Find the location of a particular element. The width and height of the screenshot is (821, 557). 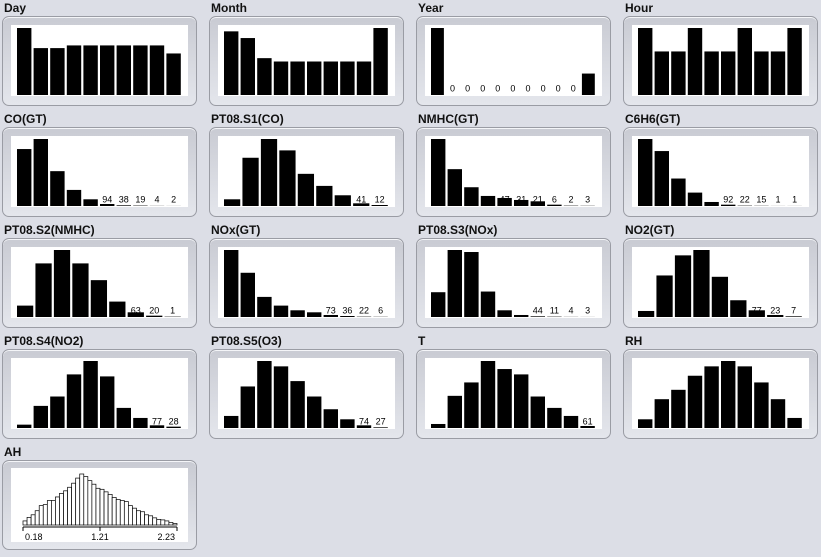

plot-area: 92 22 15 1 1 is located at coordinates (720, 171).